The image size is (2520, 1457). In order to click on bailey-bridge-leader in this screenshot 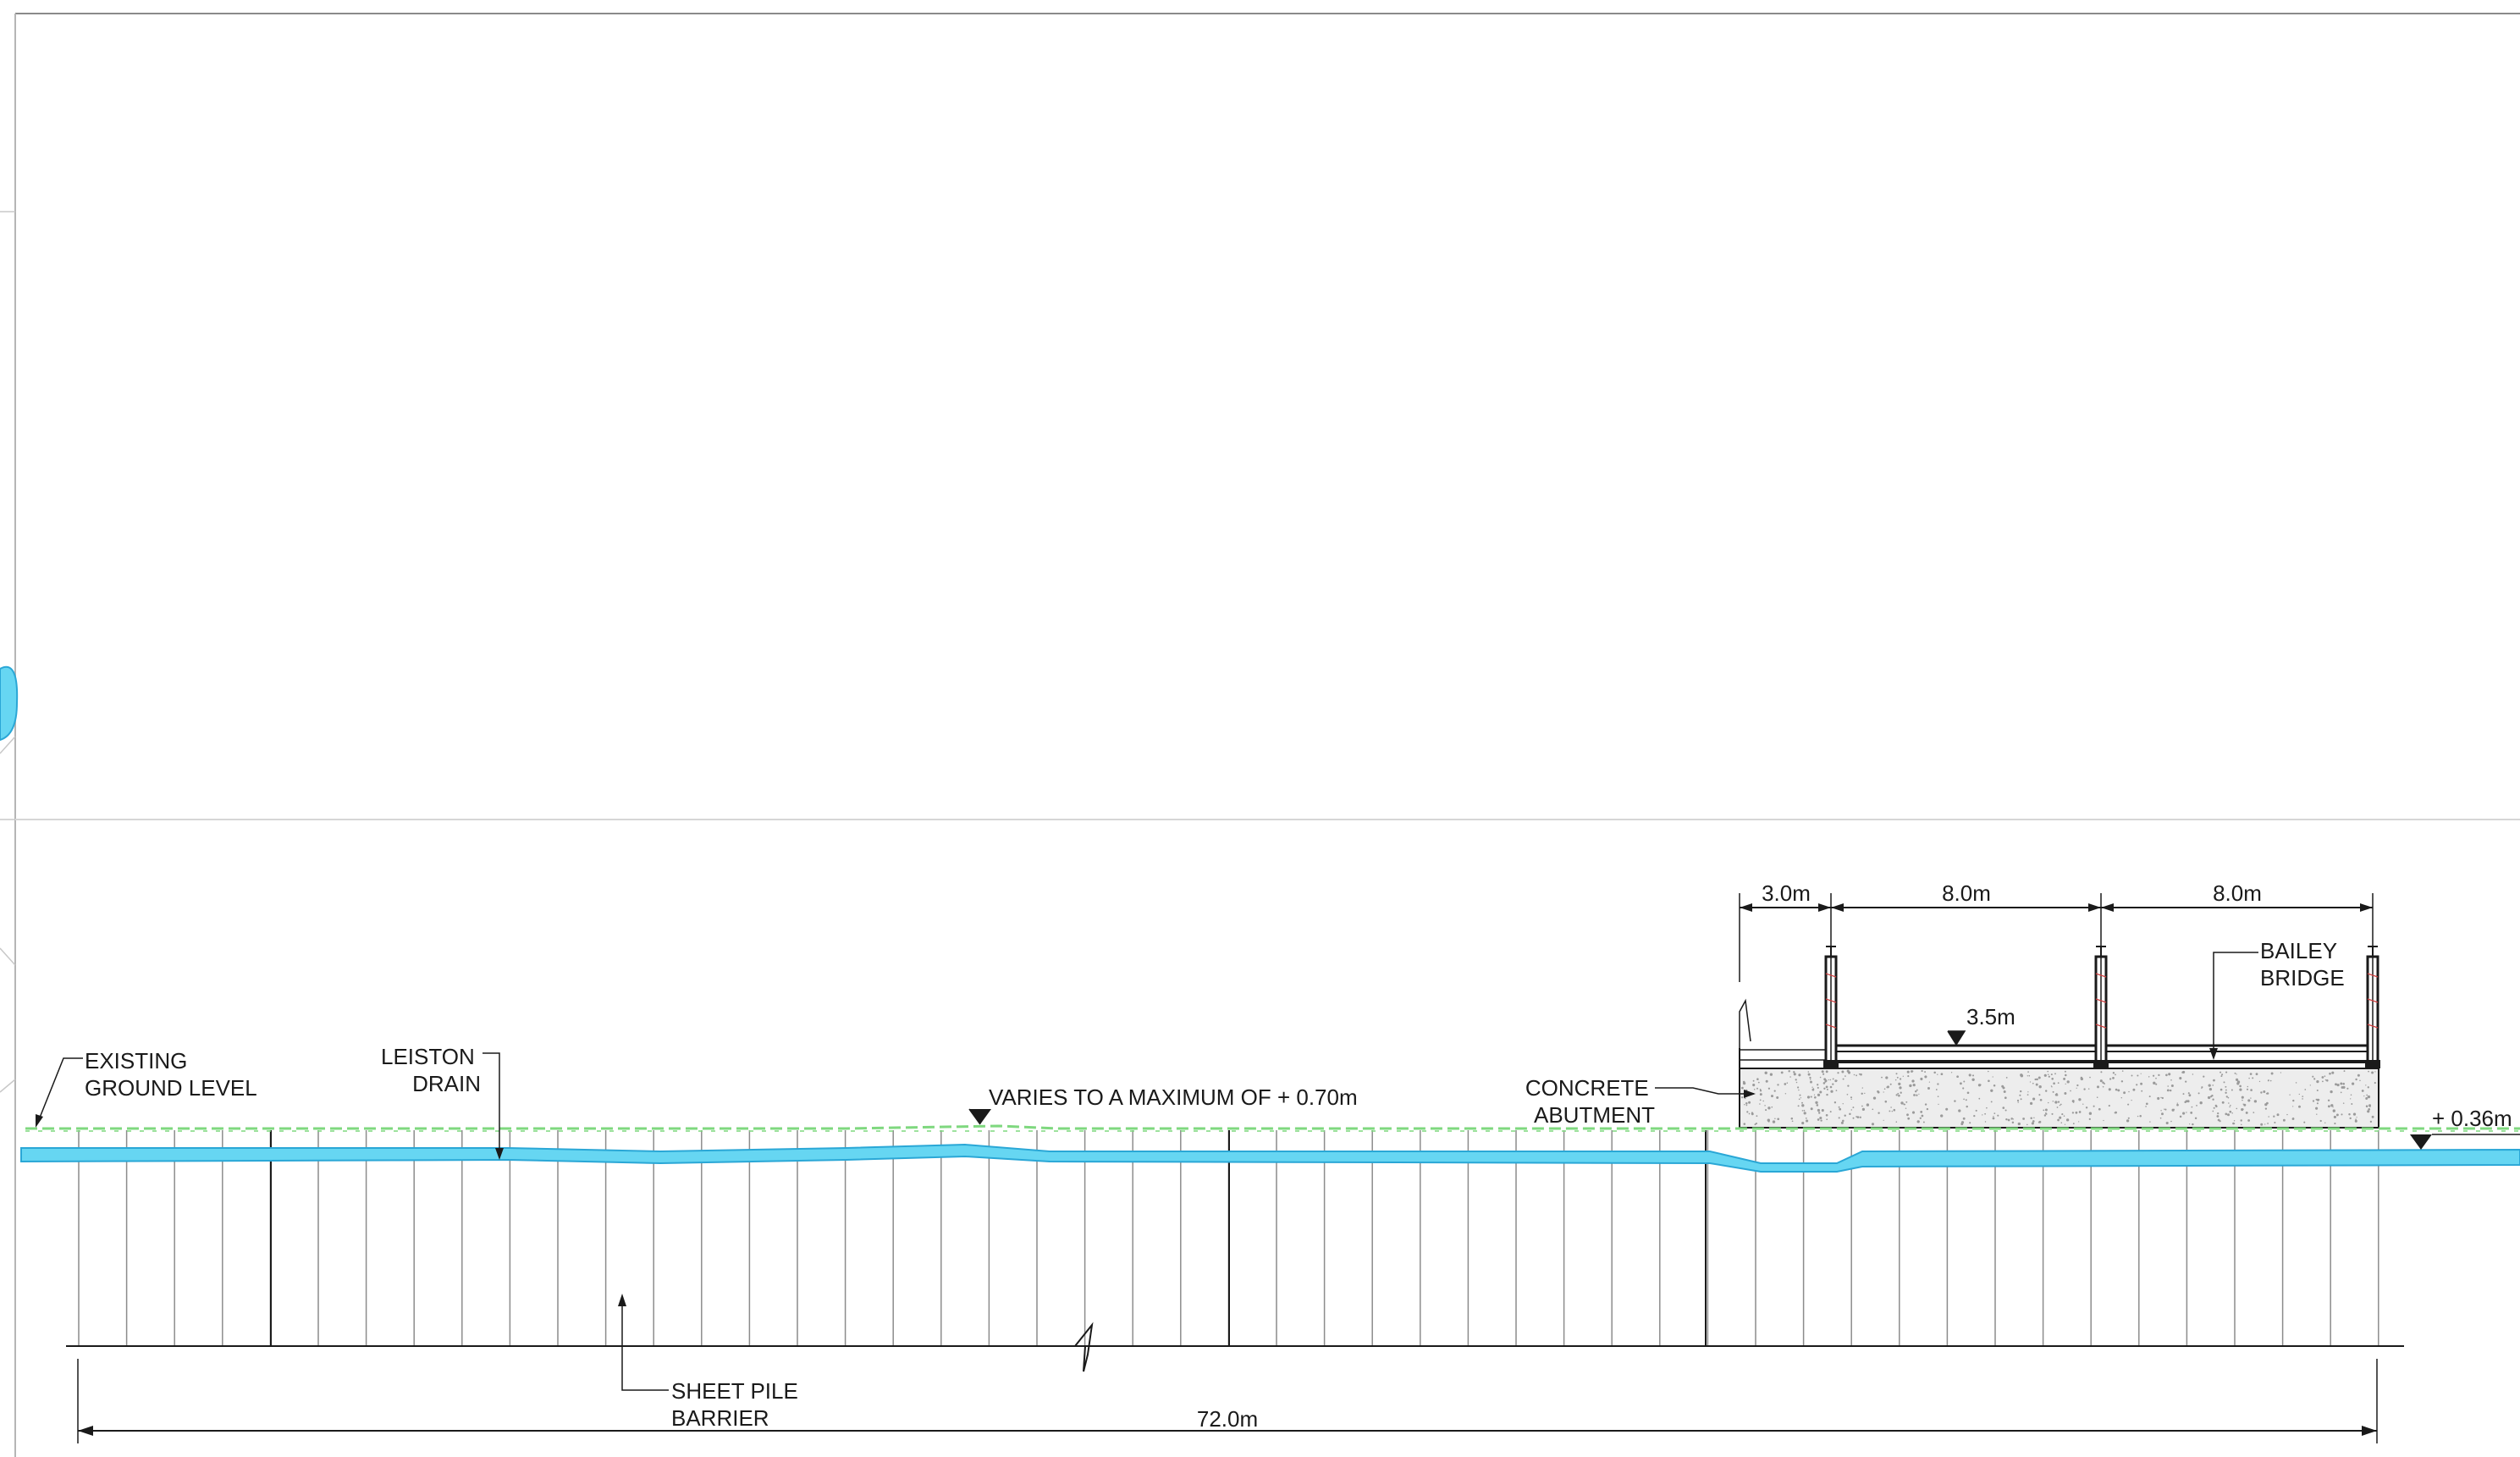, I will do `click(2235, 1005)`.